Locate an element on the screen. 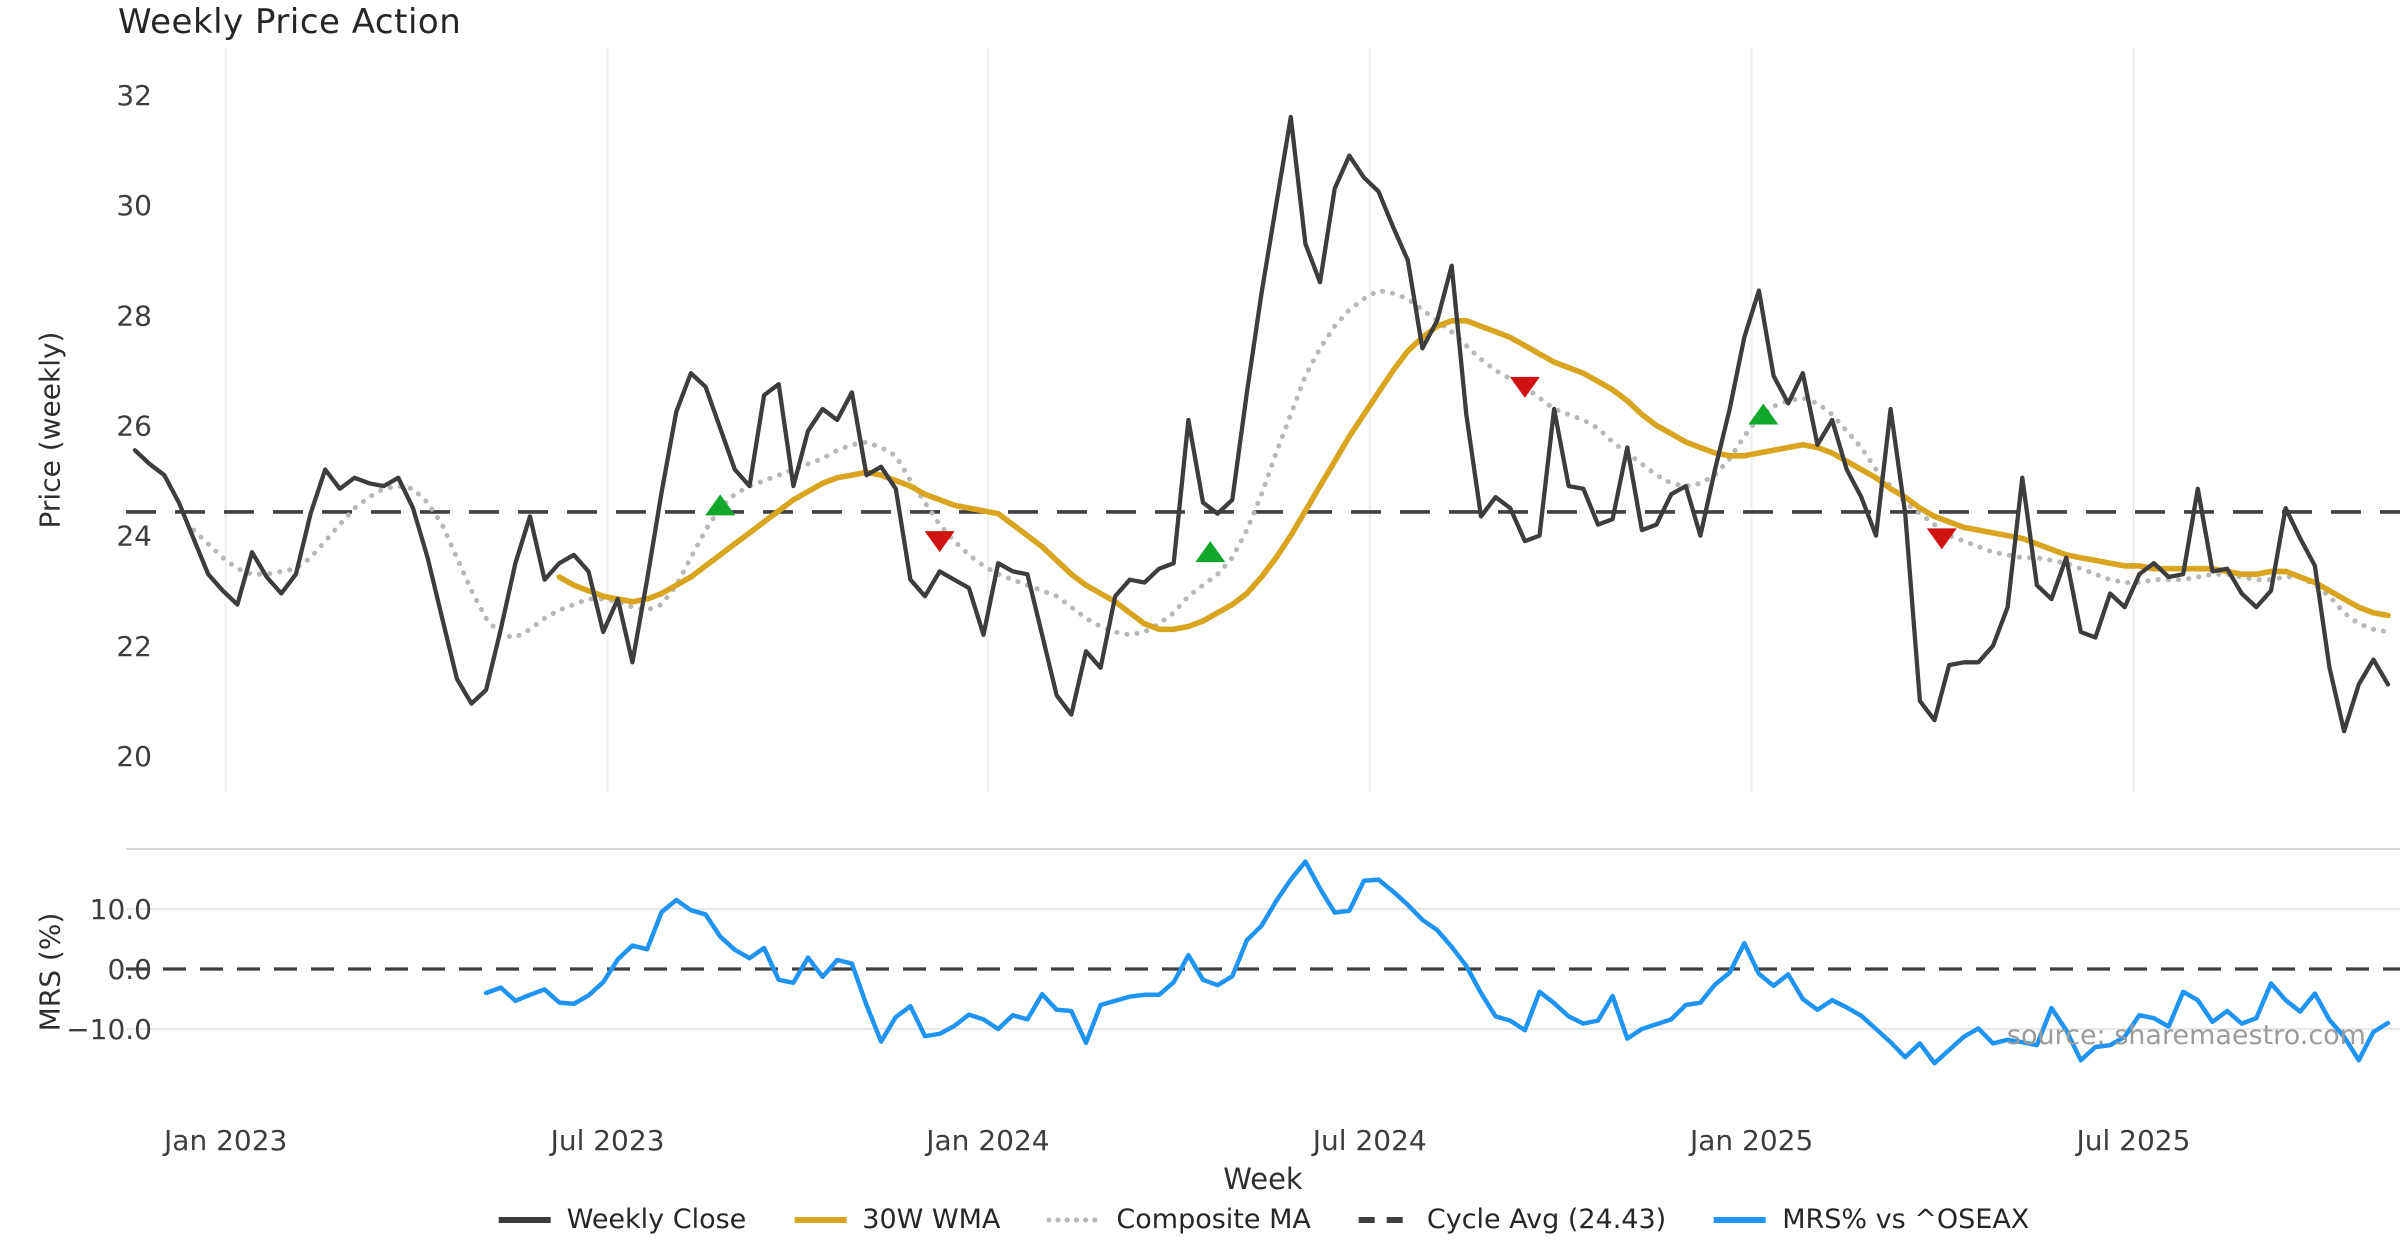  price-tick-label: 30 is located at coordinates (134, 205).